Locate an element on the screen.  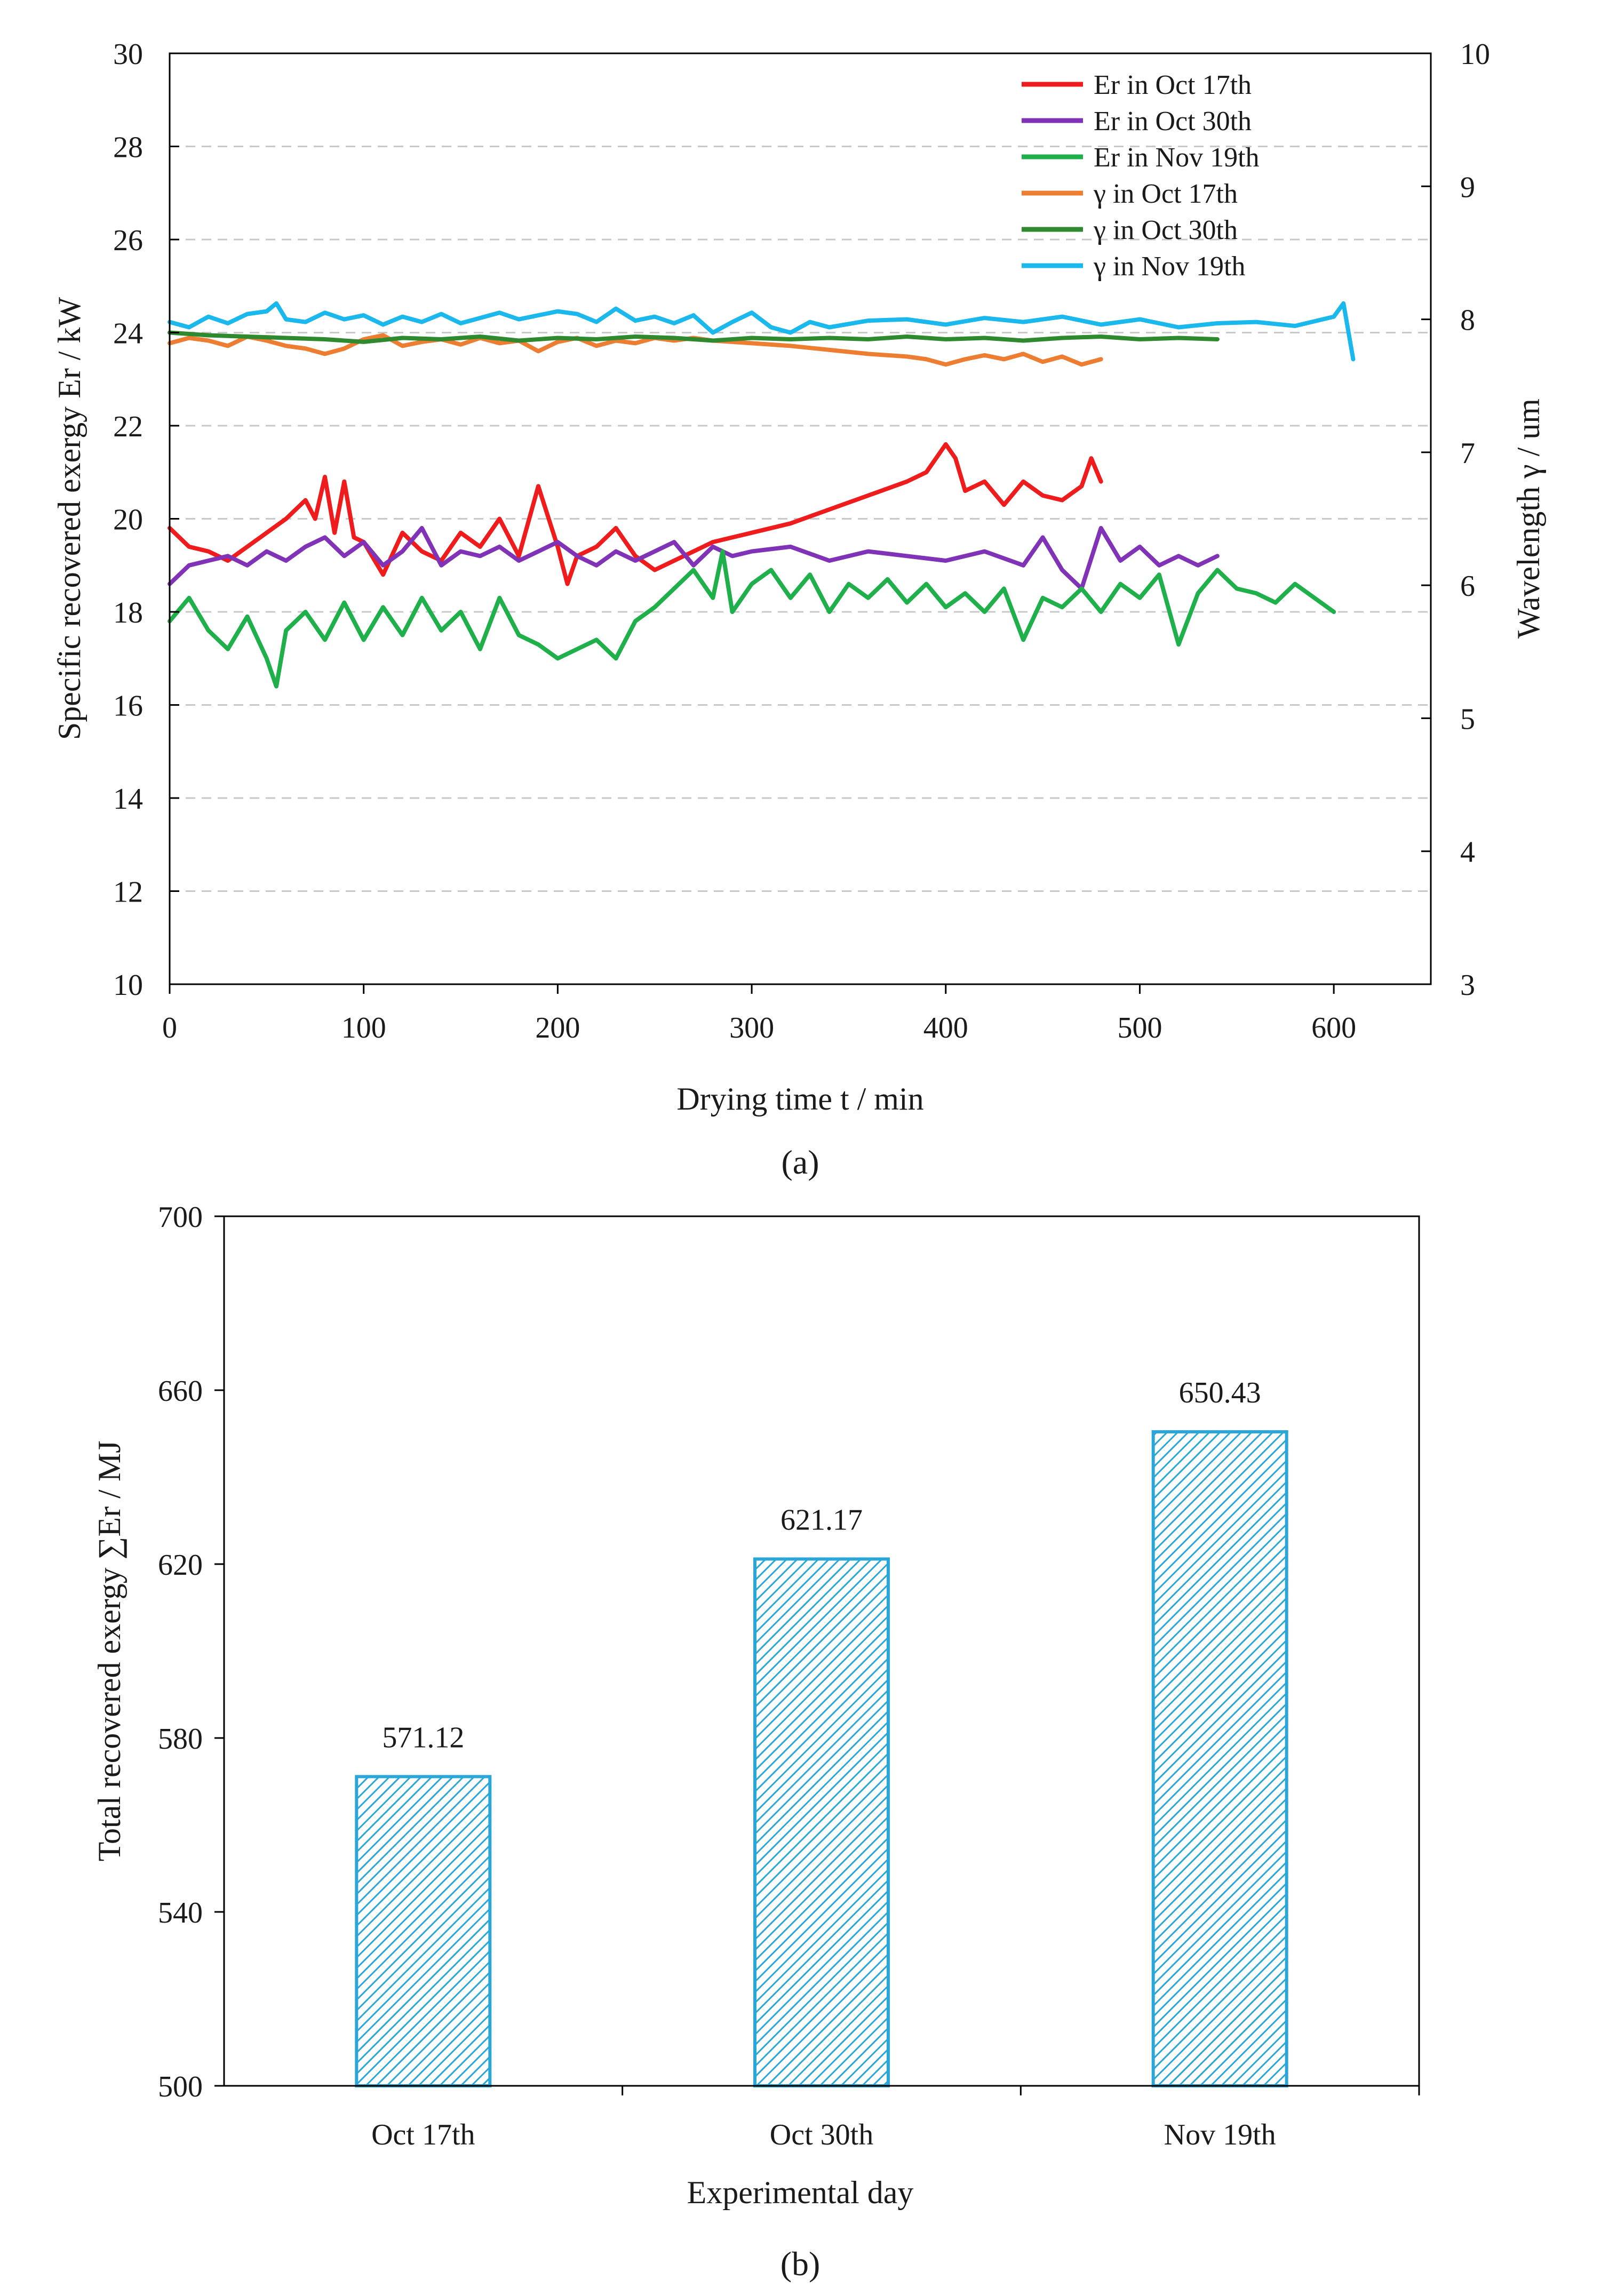
a-left-y-ticks: 10 12 14 16 18 20 22 24 26 28 30 is located at coordinates (146, 520).